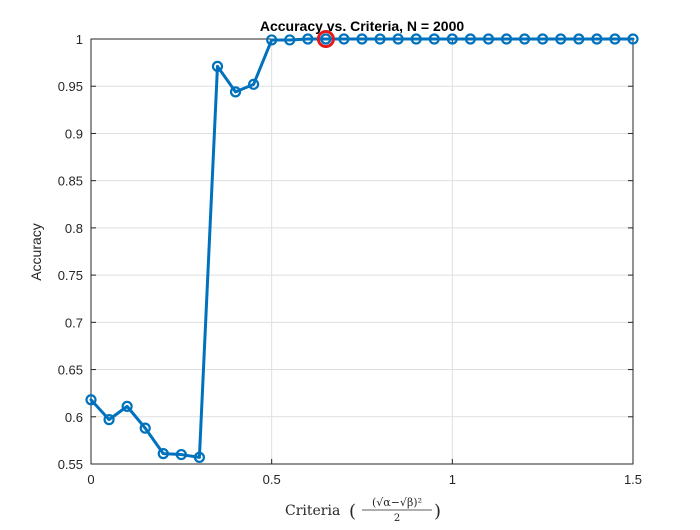  I want to click on y-tick-label: 0.75, so click(70, 275).